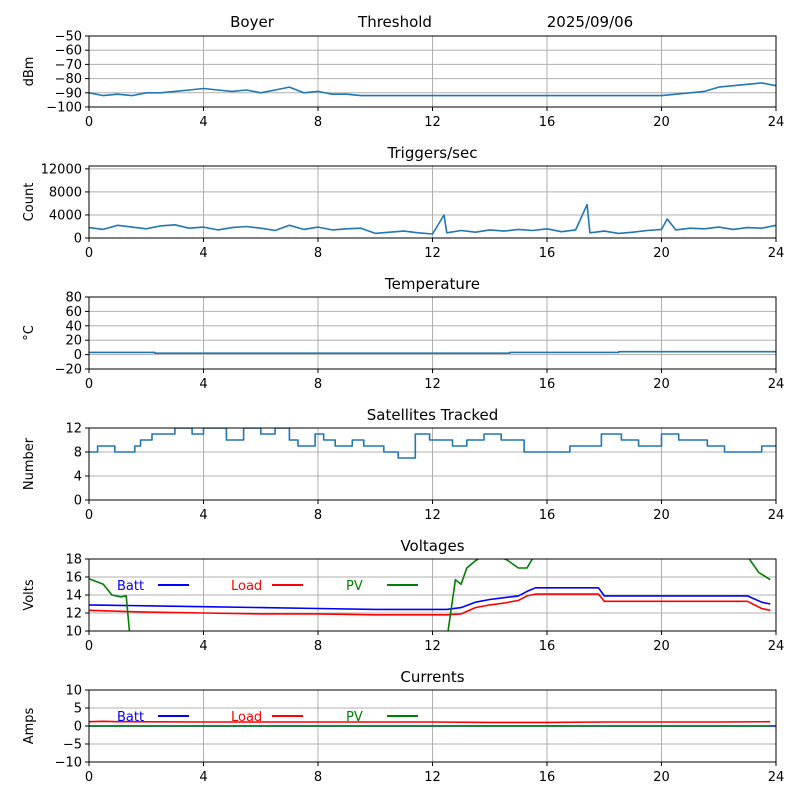 The image size is (800, 800). What do you see at coordinates (432, 284) in the screenshot?
I see `panel-title: Temperature` at bounding box center [432, 284].